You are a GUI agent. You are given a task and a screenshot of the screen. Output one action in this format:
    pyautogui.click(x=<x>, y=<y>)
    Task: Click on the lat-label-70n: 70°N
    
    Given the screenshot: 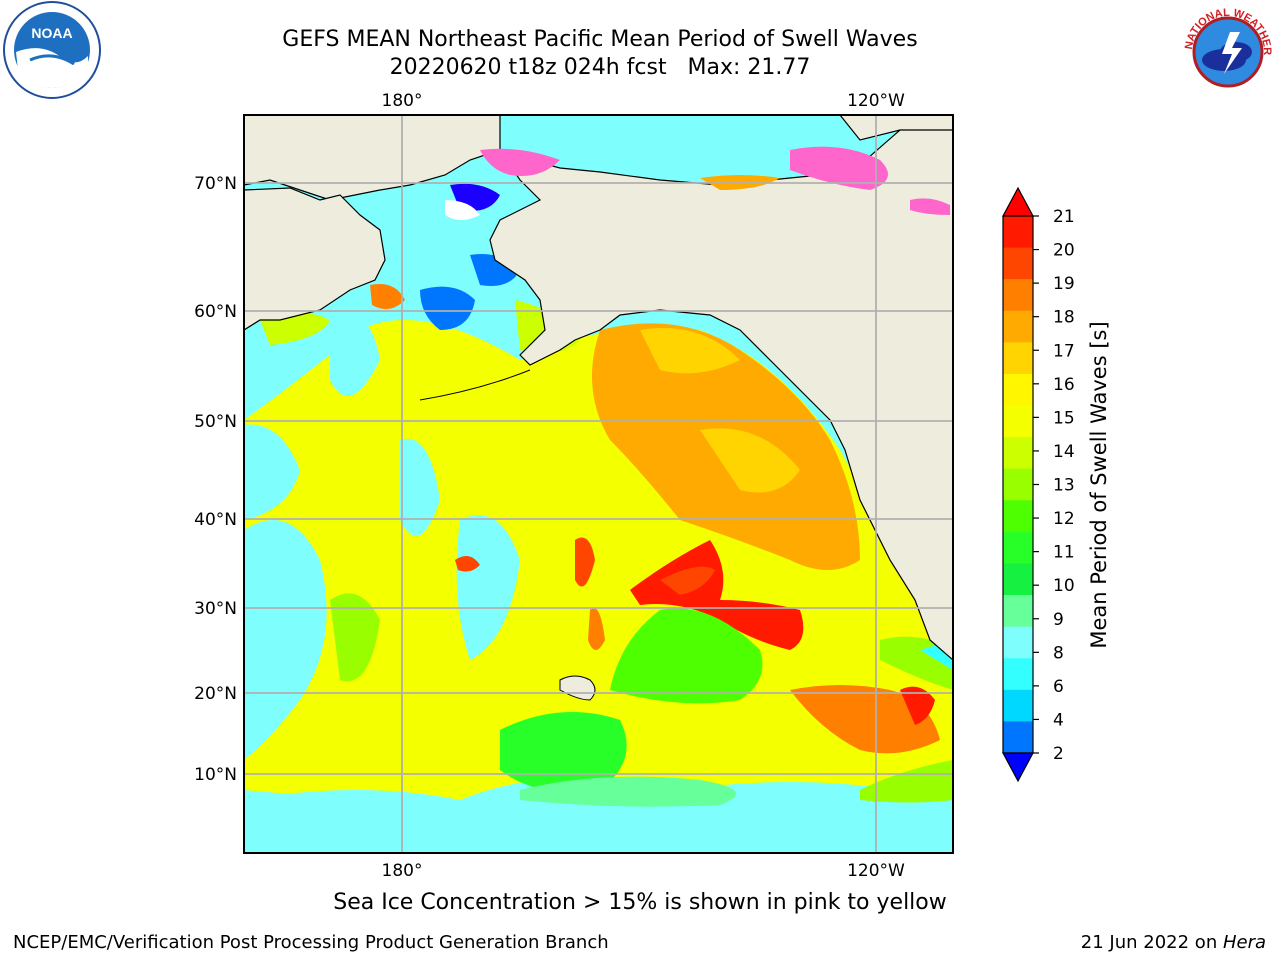 What is the action you would take?
    pyautogui.click(x=215, y=184)
    